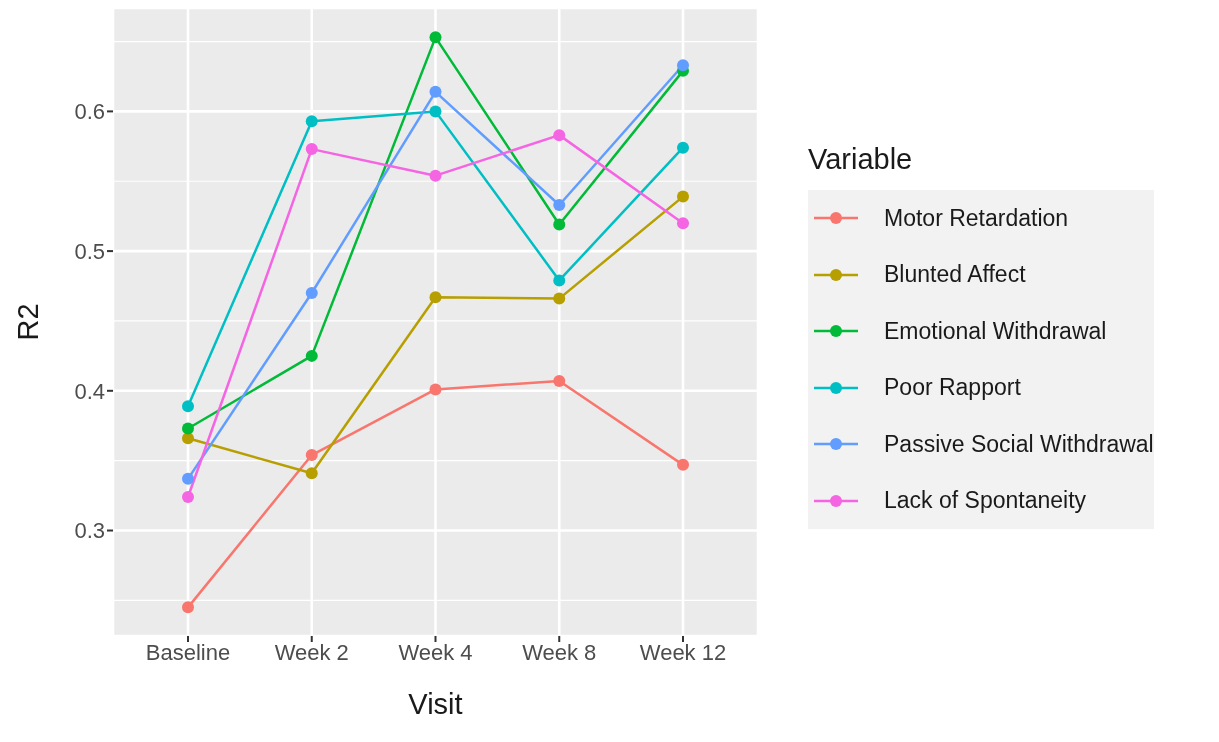  I want to click on x-tick-label: Baseline, so click(188, 652).